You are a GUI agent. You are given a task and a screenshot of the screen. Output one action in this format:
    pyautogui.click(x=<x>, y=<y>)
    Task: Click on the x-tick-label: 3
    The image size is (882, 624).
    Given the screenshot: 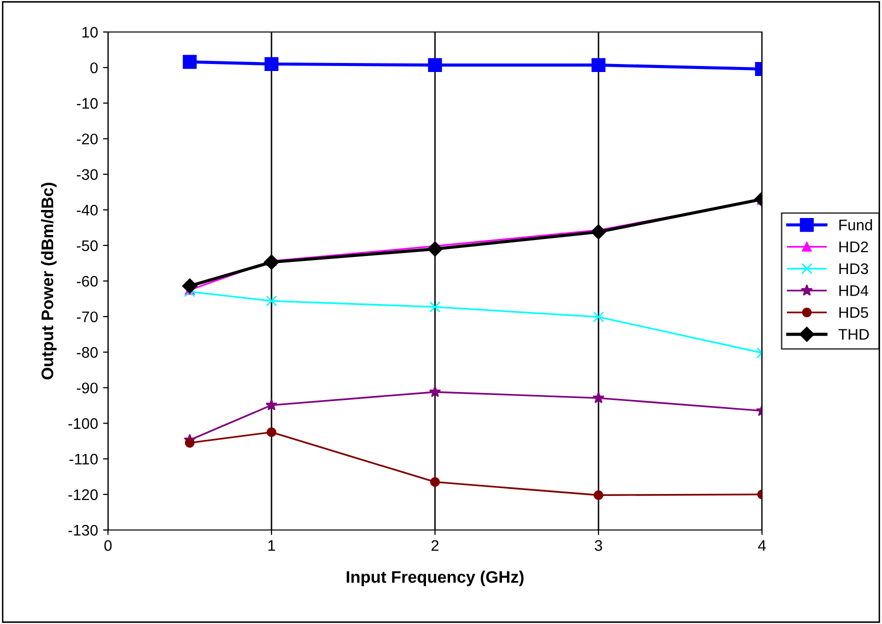 What is the action you would take?
    pyautogui.click(x=598, y=545)
    